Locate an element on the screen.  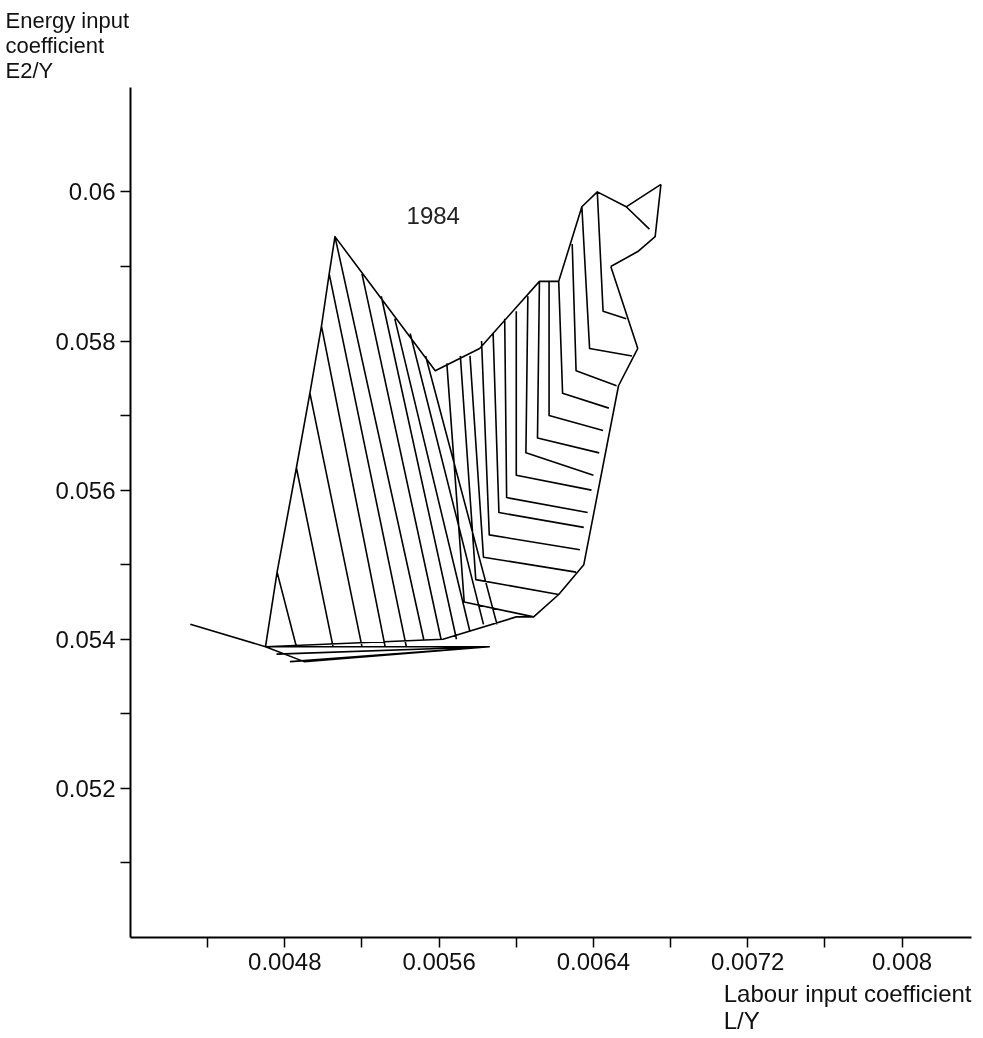
y-tick-label: 0.058 is located at coordinates (85, 341).